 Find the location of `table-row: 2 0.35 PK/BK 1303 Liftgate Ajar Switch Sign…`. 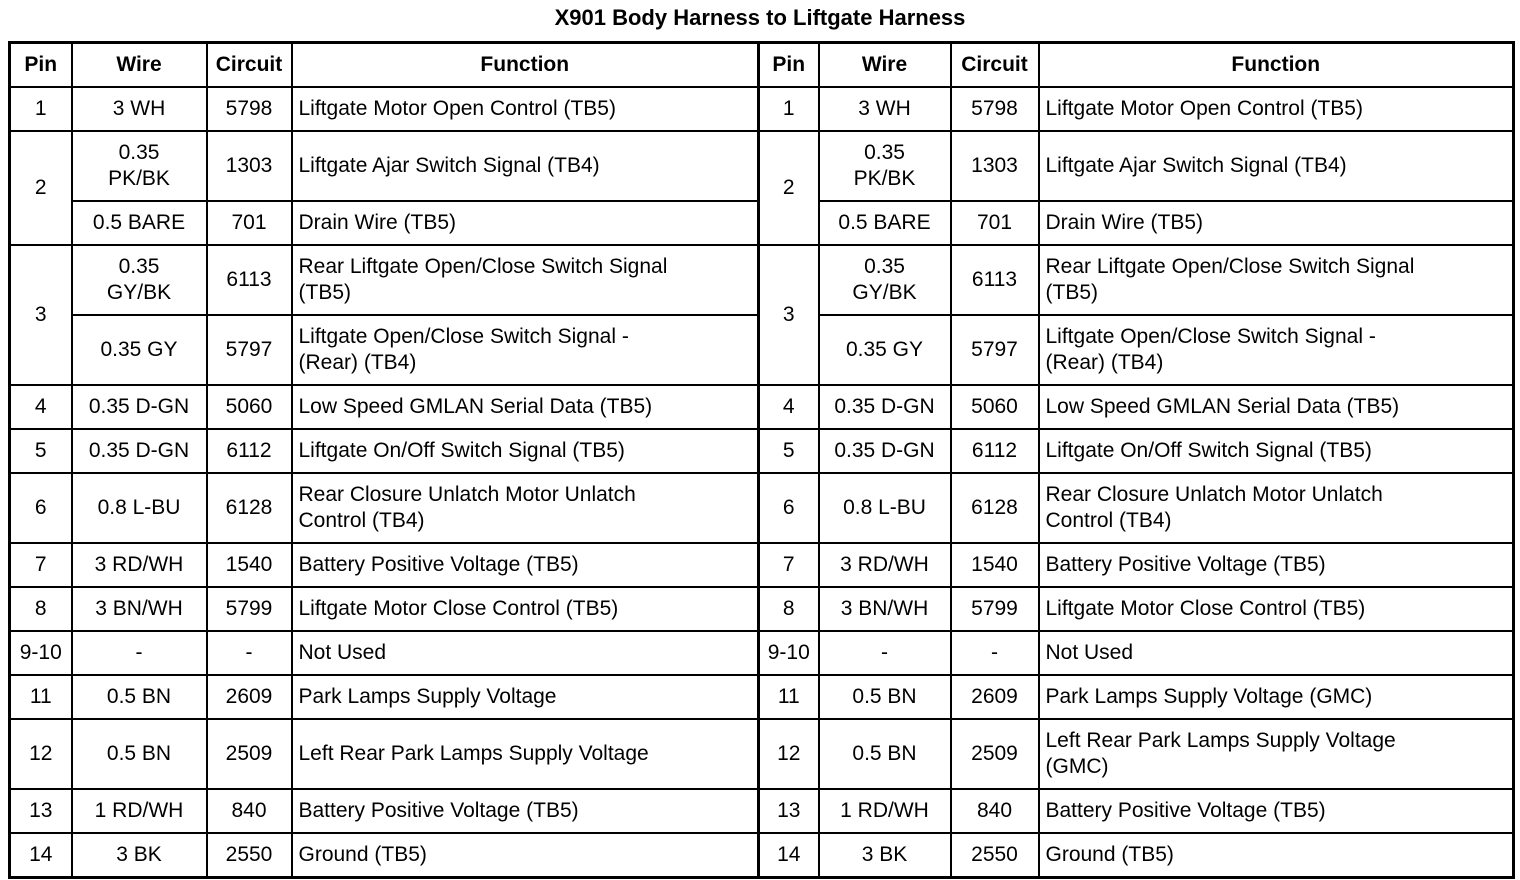

table-row: 2 0.35 PK/BK 1303 Liftgate Ajar Switch Sign… is located at coordinates (761, 188).